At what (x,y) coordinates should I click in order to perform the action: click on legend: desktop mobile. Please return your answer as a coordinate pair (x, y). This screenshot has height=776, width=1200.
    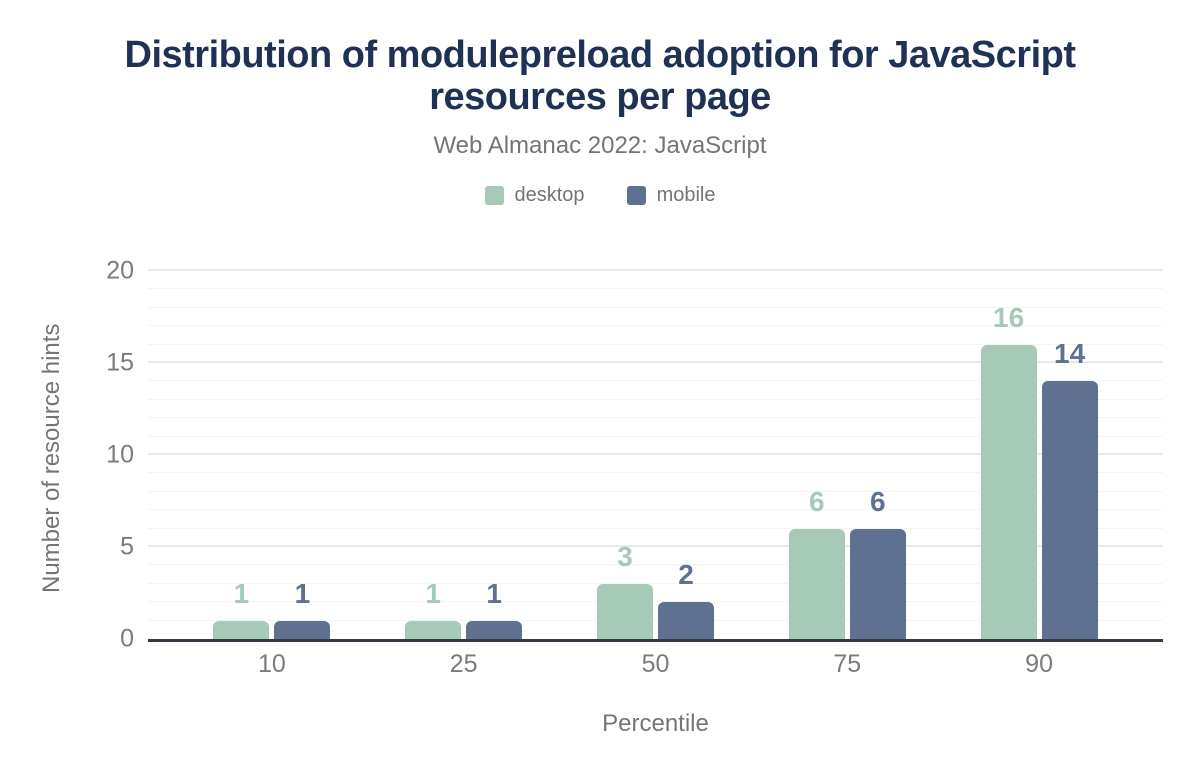
    Looking at the image, I should click on (600, 195).